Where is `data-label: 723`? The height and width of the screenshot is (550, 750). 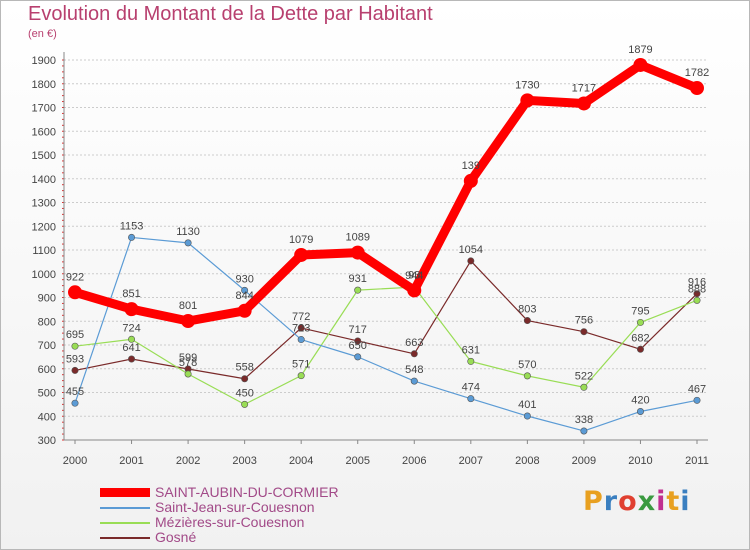 data-label: 723 is located at coordinates (301, 329).